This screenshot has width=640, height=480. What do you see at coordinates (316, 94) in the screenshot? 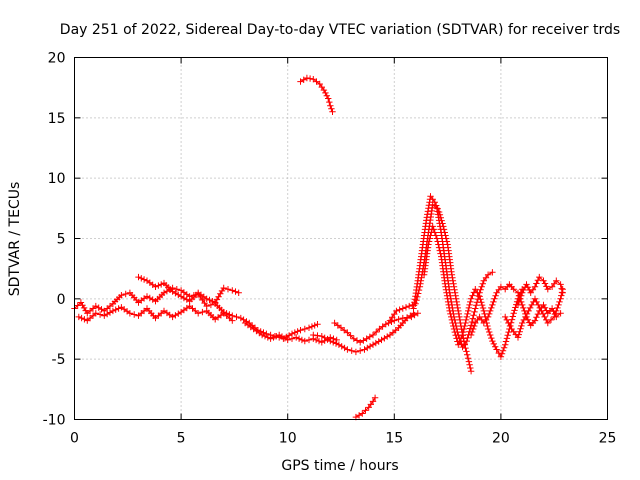
I see `series-track-g` at bounding box center [316, 94].